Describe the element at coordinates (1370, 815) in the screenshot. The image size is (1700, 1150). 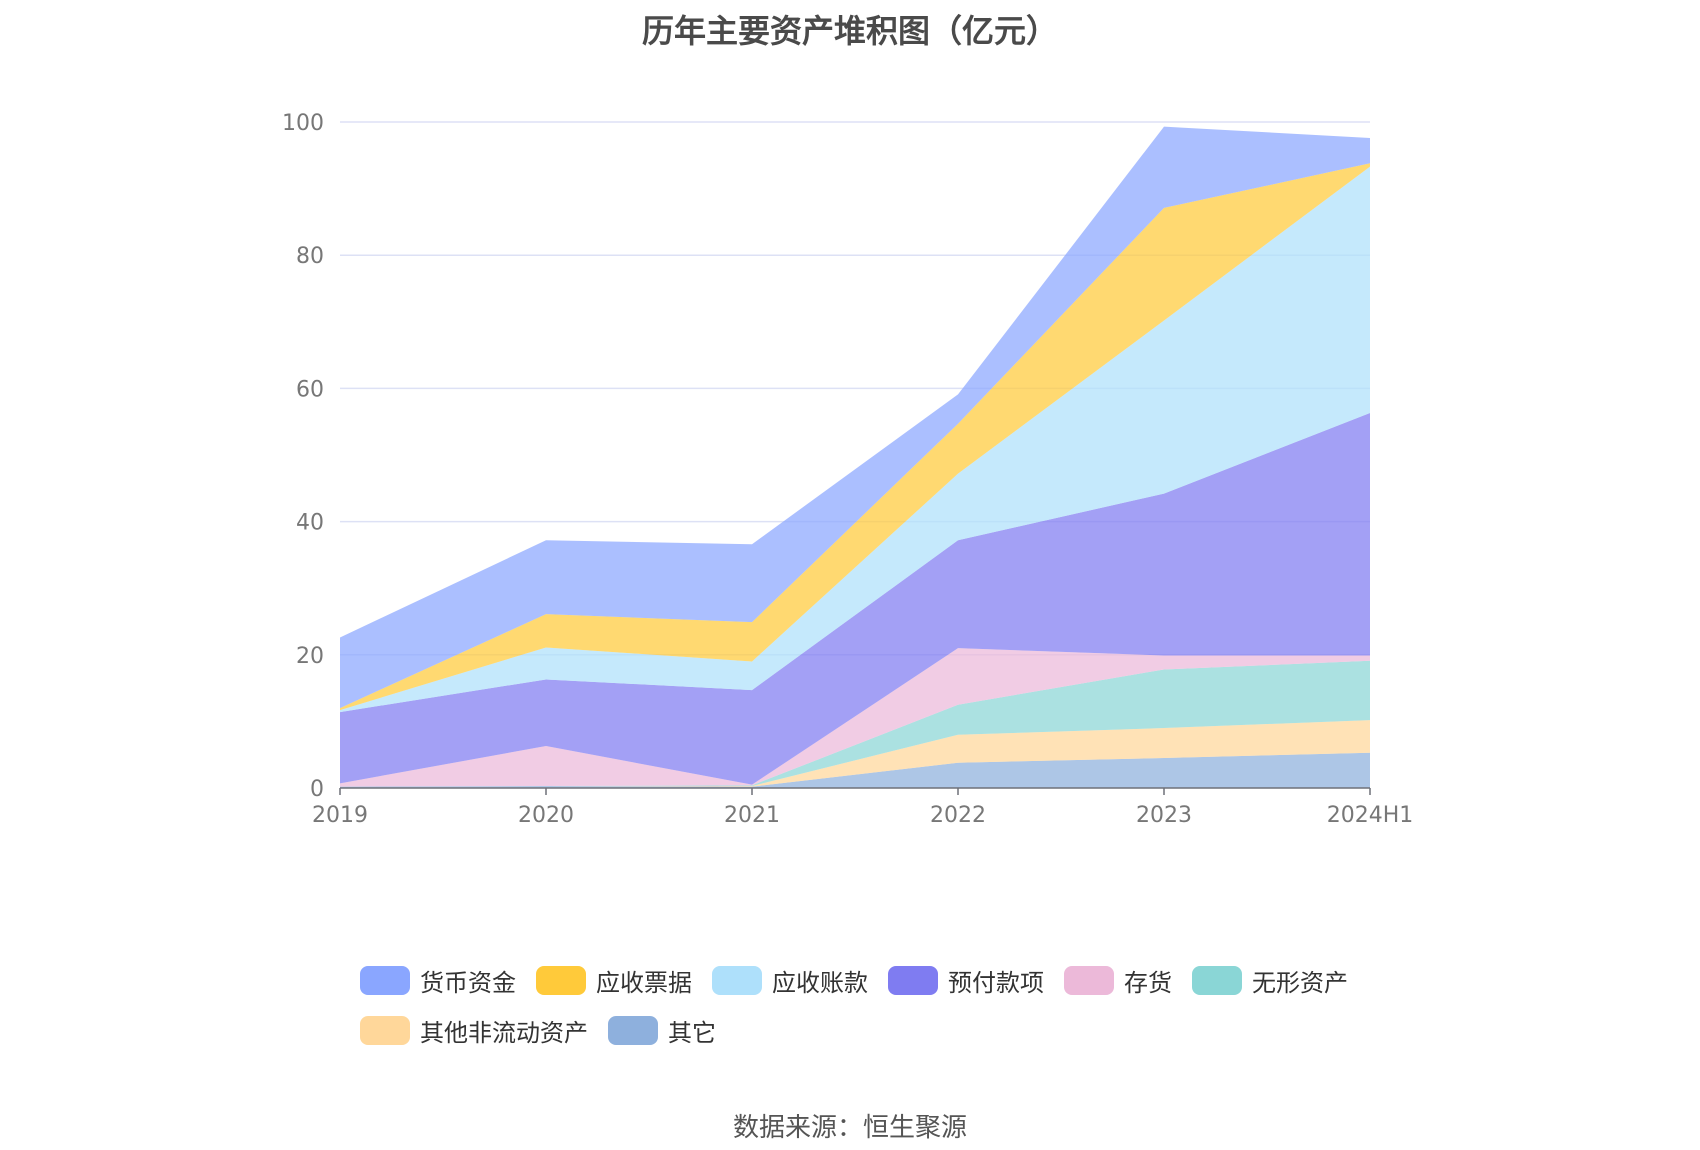
I see `x-tick-label: 2024H1` at that location.